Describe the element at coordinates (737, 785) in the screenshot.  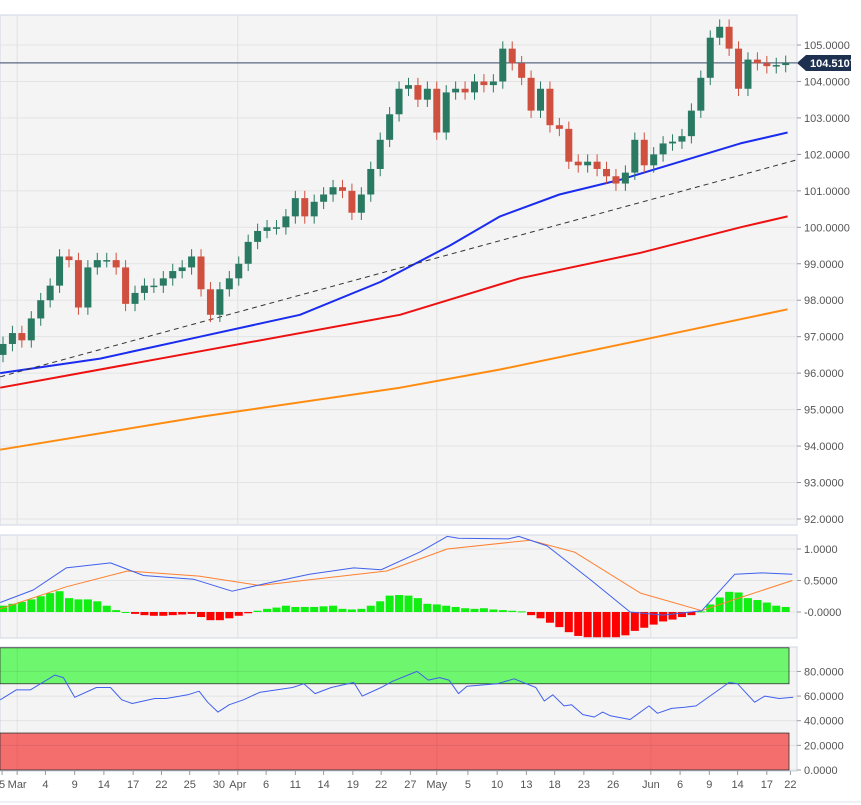
I see `time-tick-label: 14` at that location.